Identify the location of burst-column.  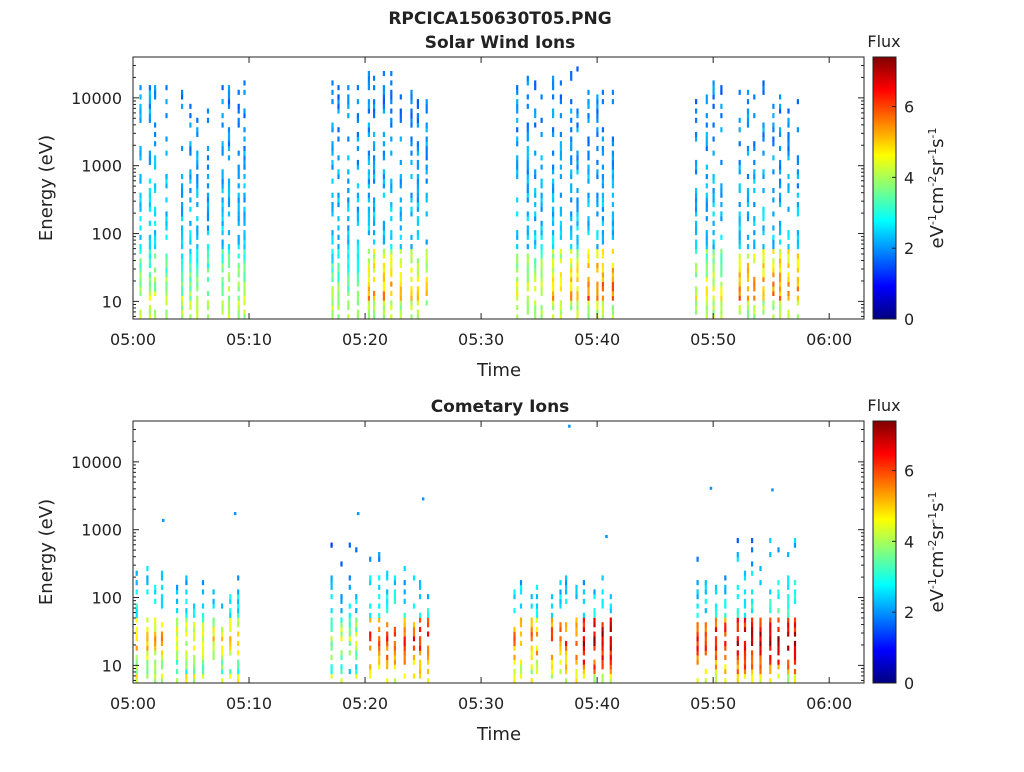
(345, 199).